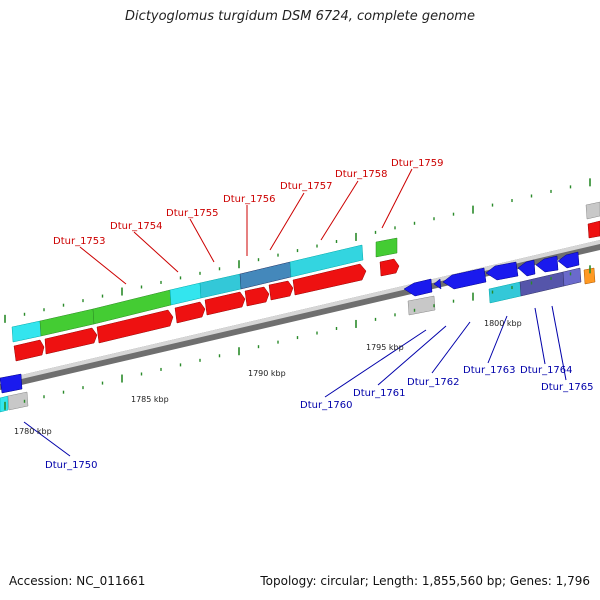  What do you see at coordinates (150, 399) in the screenshot?
I see `scale-label-1785: 1785 kbp` at bounding box center [150, 399].